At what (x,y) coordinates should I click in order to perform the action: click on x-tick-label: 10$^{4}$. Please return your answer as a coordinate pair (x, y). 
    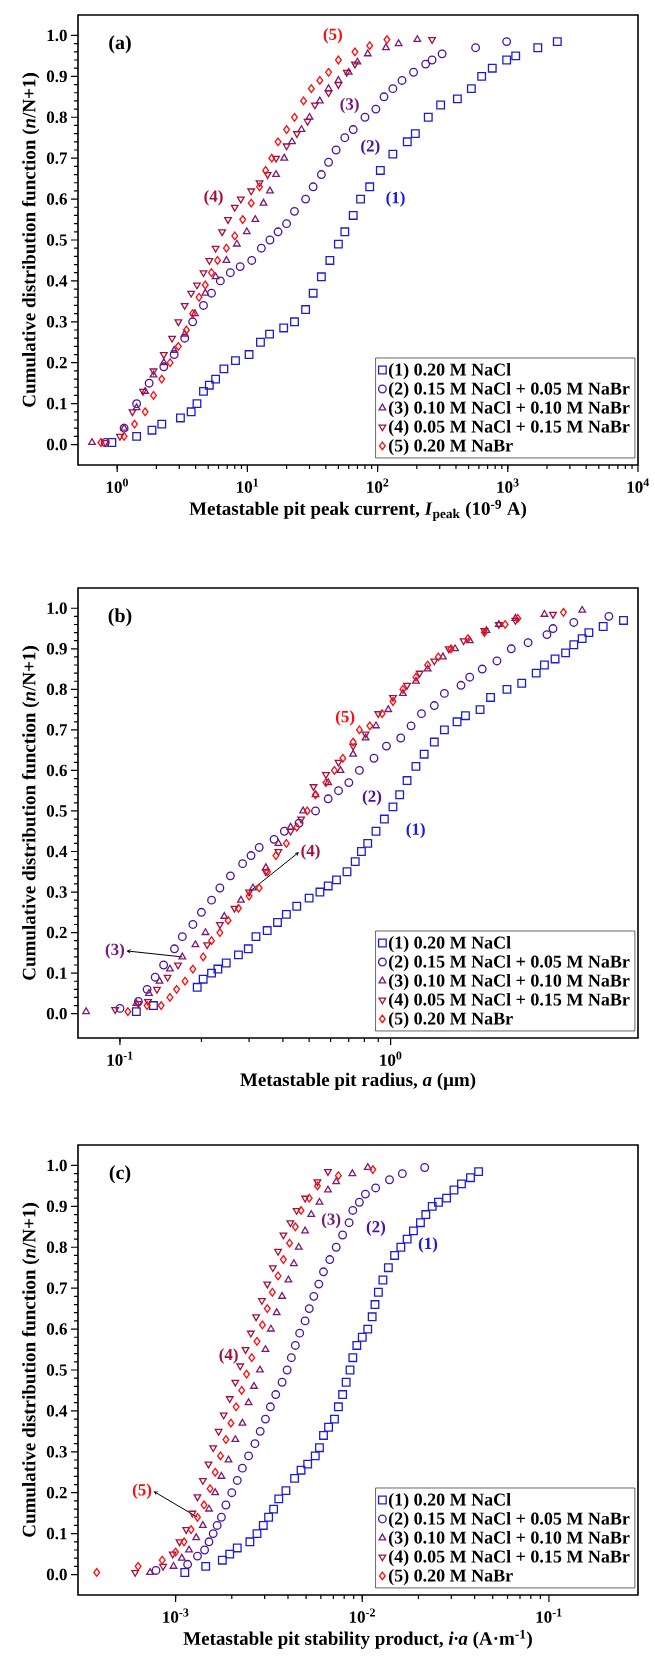
    Looking at the image, I should click on (638, 485).